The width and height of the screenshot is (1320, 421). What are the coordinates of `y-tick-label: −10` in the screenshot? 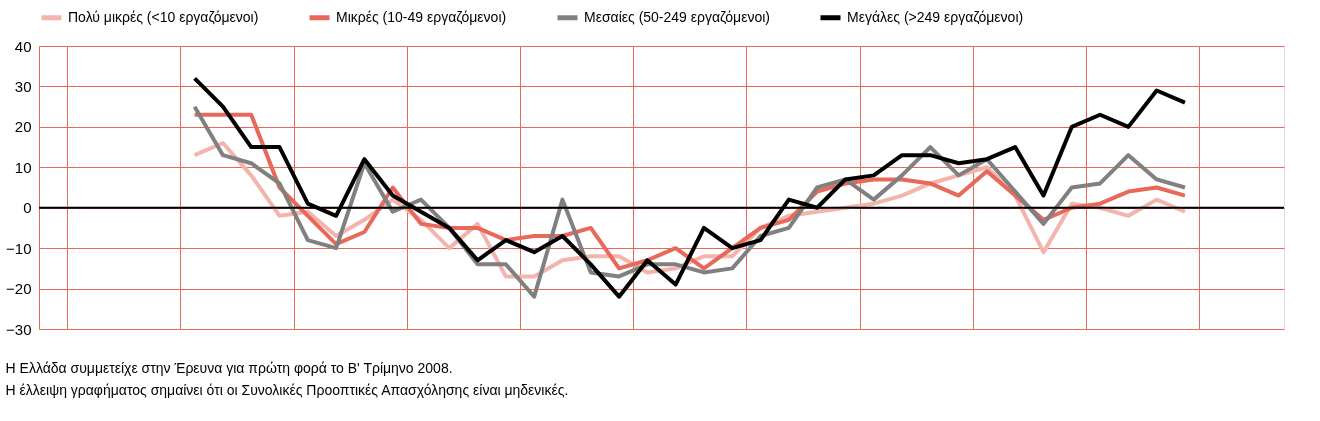 It's located at (19, 248).